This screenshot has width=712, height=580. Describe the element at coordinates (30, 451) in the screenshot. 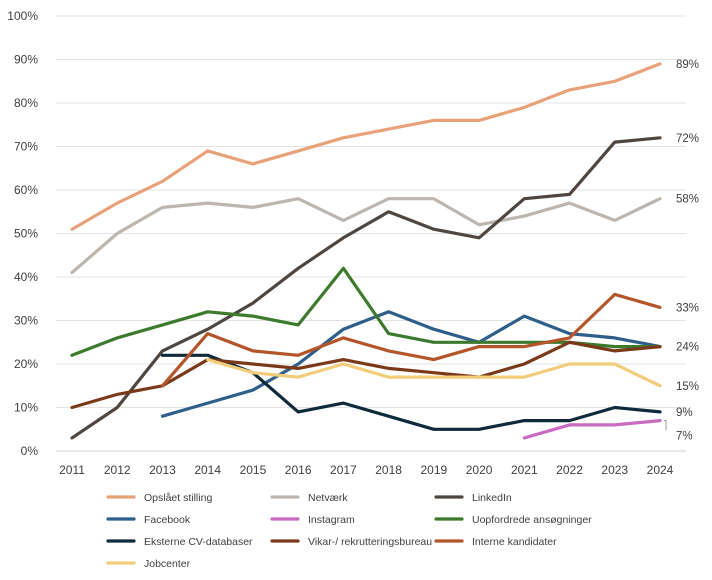

I see `y-tick-label: 0%` at that location.